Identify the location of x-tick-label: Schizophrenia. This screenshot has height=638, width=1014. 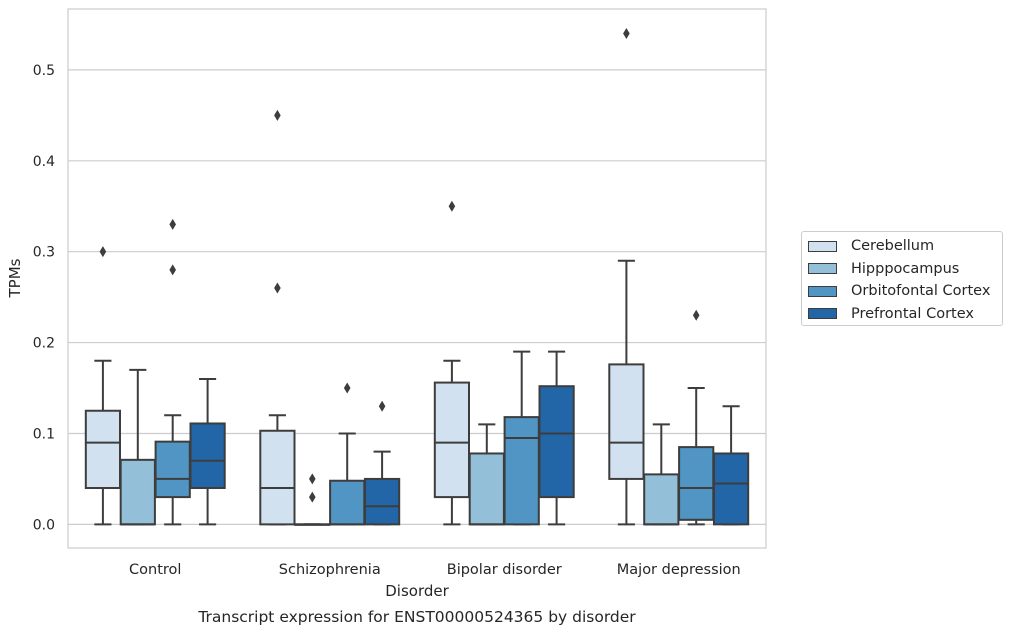
(330, 570).